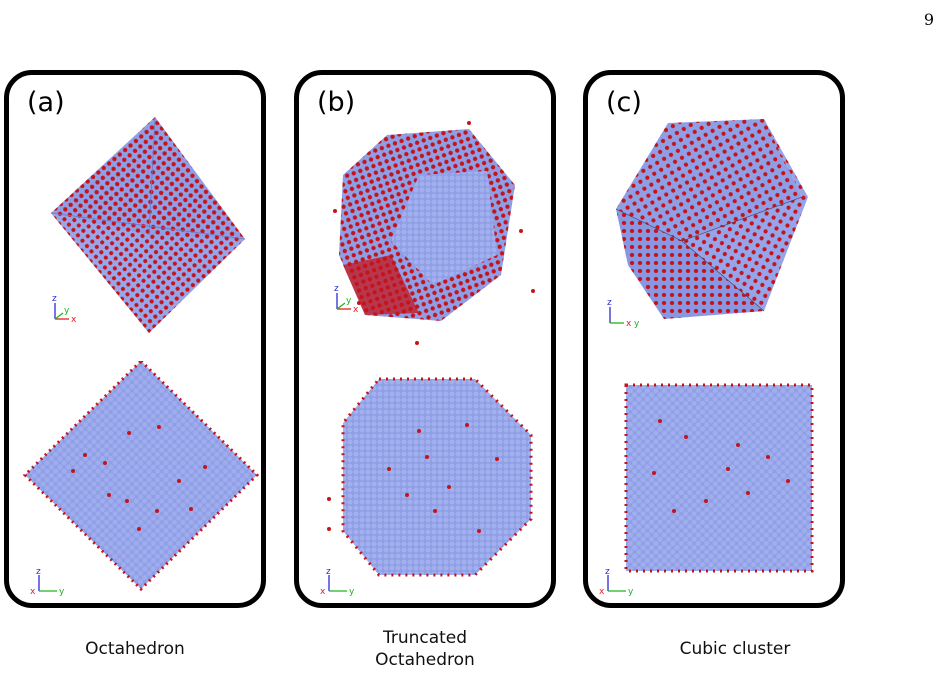  What do you see at coordinates (430, 477) in the screenshot?
I see `truncated-octahedron-projection-view` at bounding box center [430, 477].